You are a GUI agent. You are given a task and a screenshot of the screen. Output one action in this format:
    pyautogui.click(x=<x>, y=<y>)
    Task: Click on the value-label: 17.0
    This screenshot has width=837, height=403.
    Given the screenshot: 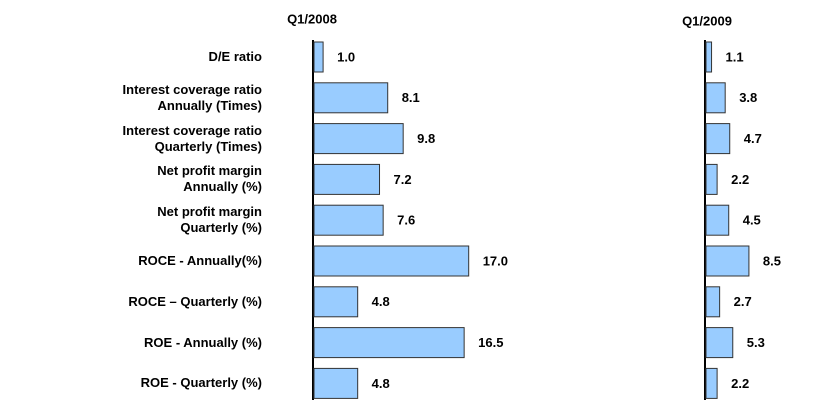 What is the action you would take?
    pyautogui.click(x=495, y=260)
    